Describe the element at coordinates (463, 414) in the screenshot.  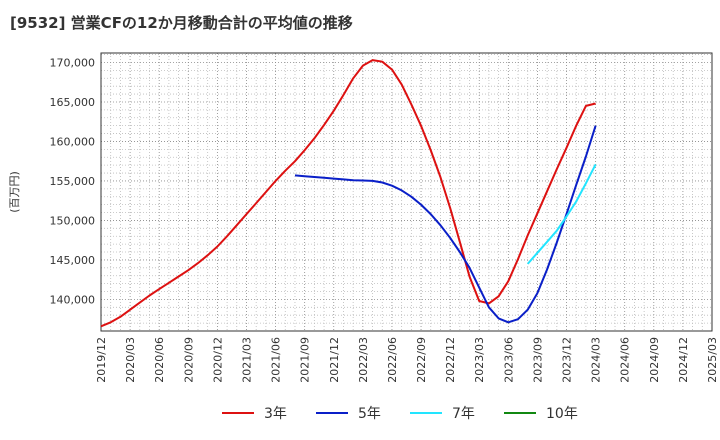
I see `legend-label-2: 7年` at that location.